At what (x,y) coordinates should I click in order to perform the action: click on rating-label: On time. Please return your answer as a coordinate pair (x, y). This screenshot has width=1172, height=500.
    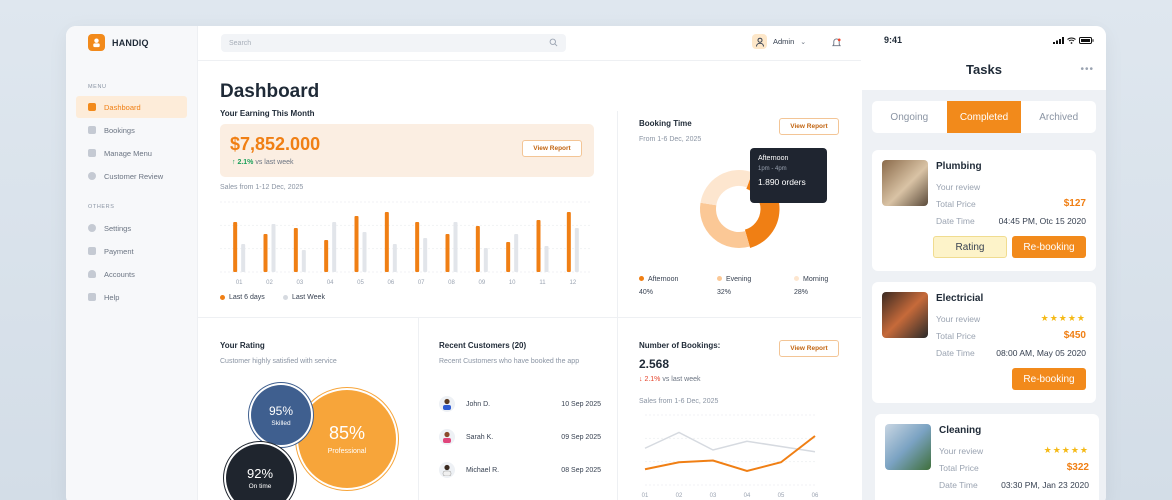
    Looking at the image, I should click on (260, 486).